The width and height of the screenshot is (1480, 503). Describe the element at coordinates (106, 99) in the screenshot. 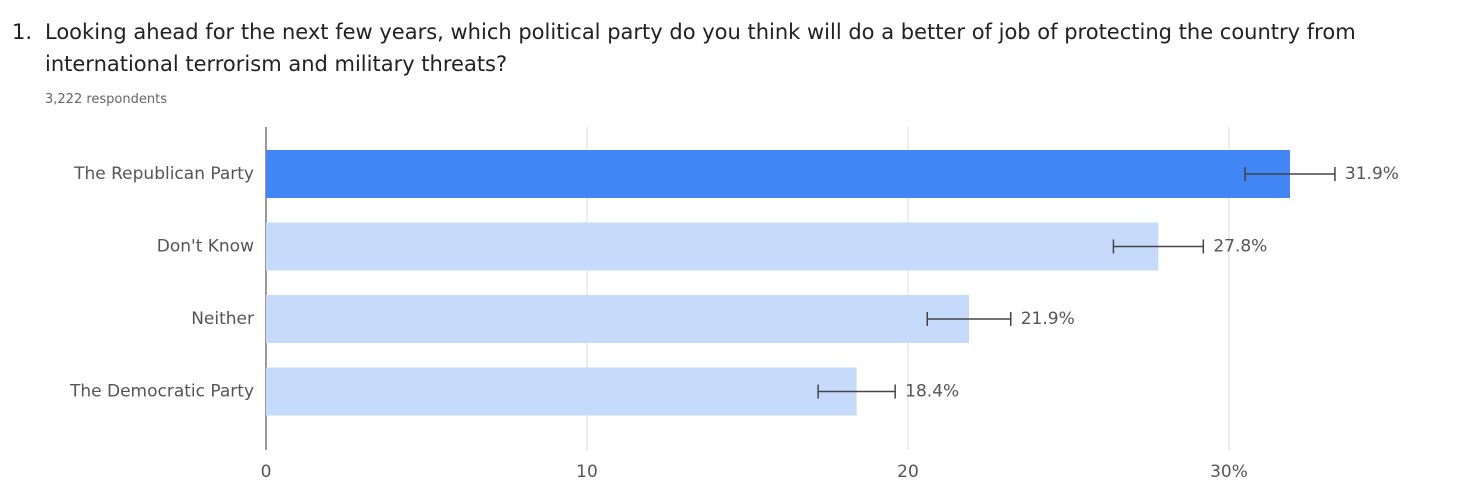

I see `respondents: 3,222 respondents` at that location.